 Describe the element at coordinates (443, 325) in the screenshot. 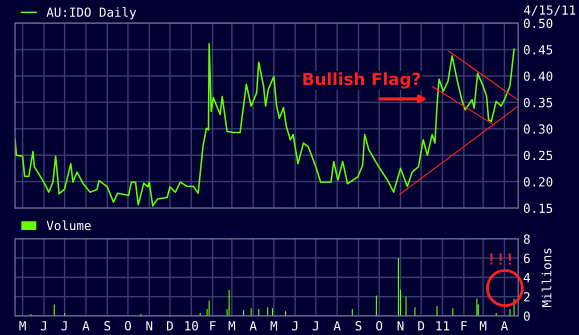

I see `x-tick-label: 11` at that location.